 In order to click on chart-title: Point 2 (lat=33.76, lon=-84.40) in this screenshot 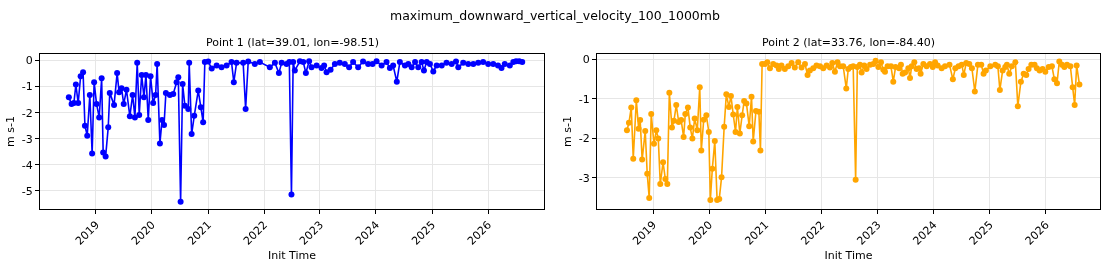, I will do `click(849, 42)`.